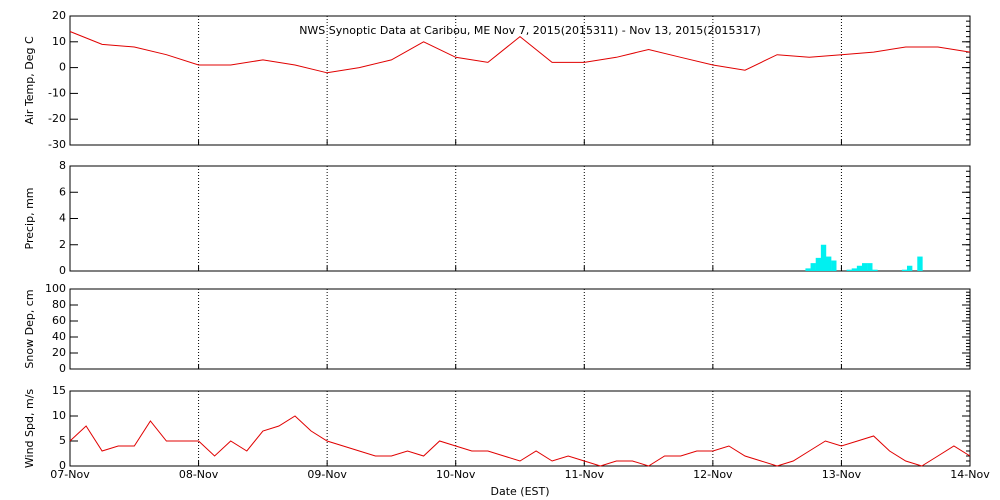  I want to click on y-tick-label: -10, so click(57, 92).